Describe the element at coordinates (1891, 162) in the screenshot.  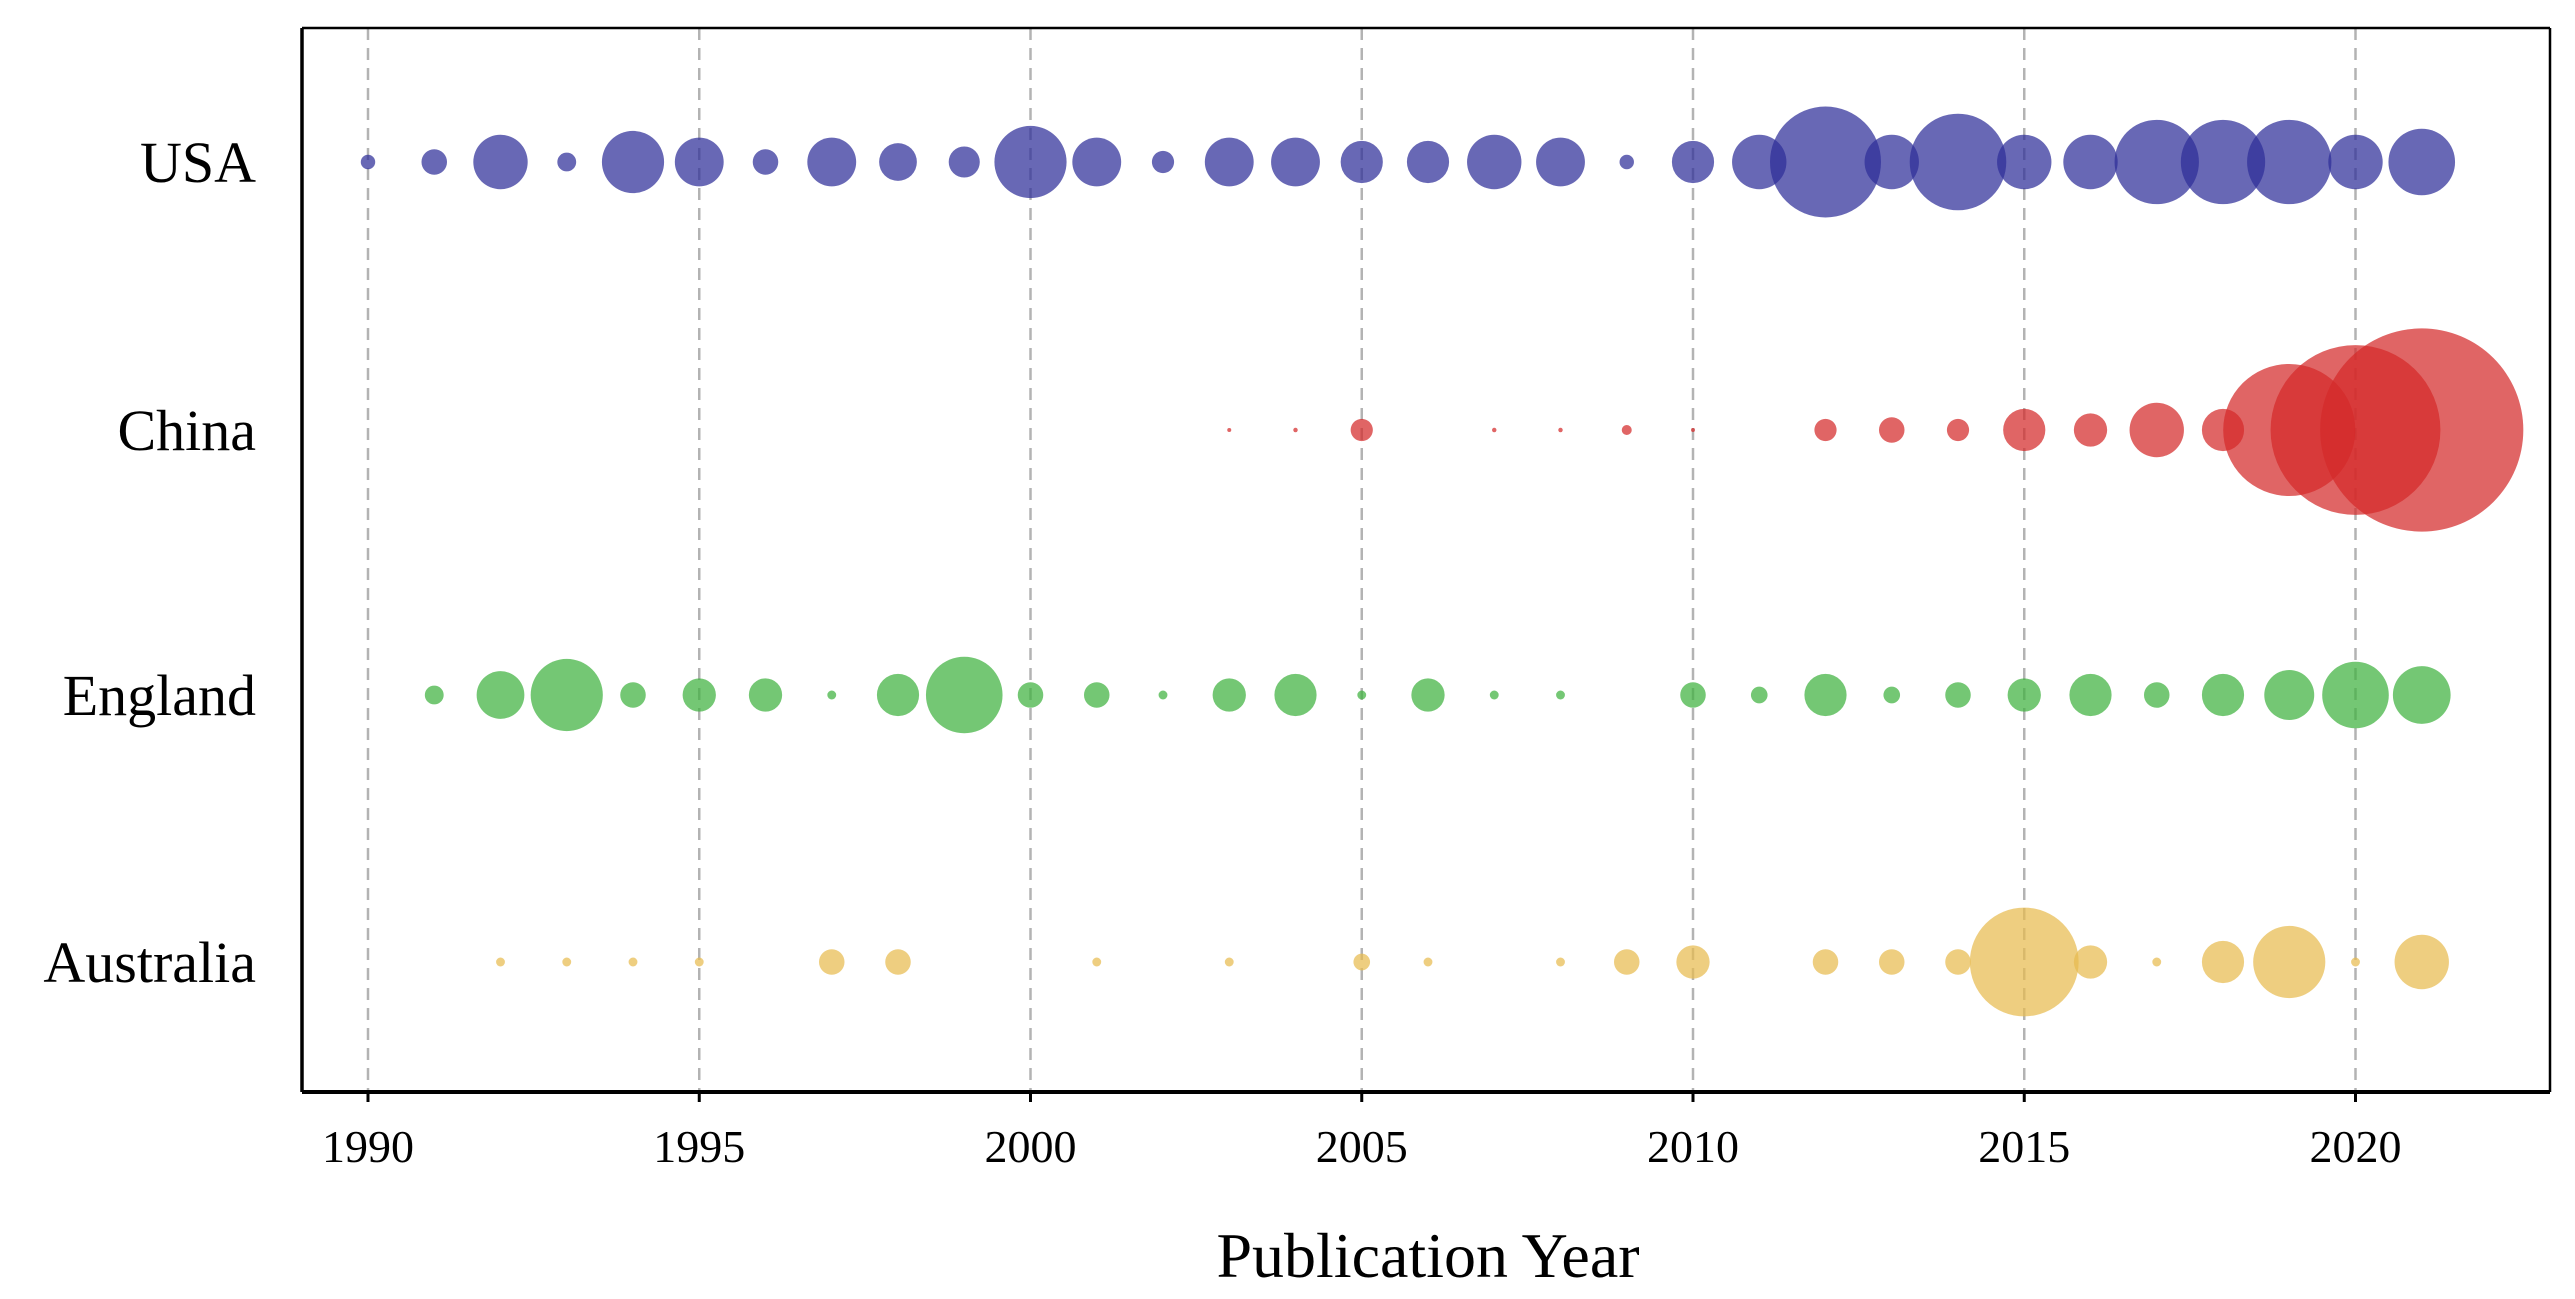
I see `bubble-usa-2013` at that location.